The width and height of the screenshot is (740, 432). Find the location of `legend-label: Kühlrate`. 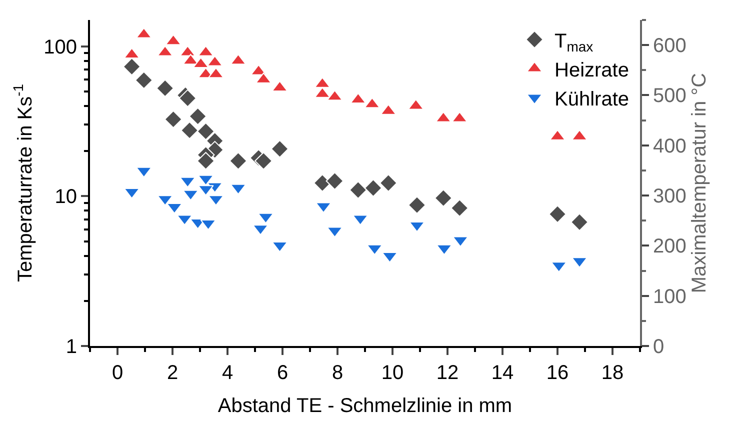

legend-label: Kühlrate is located at coordinates (591, 99).